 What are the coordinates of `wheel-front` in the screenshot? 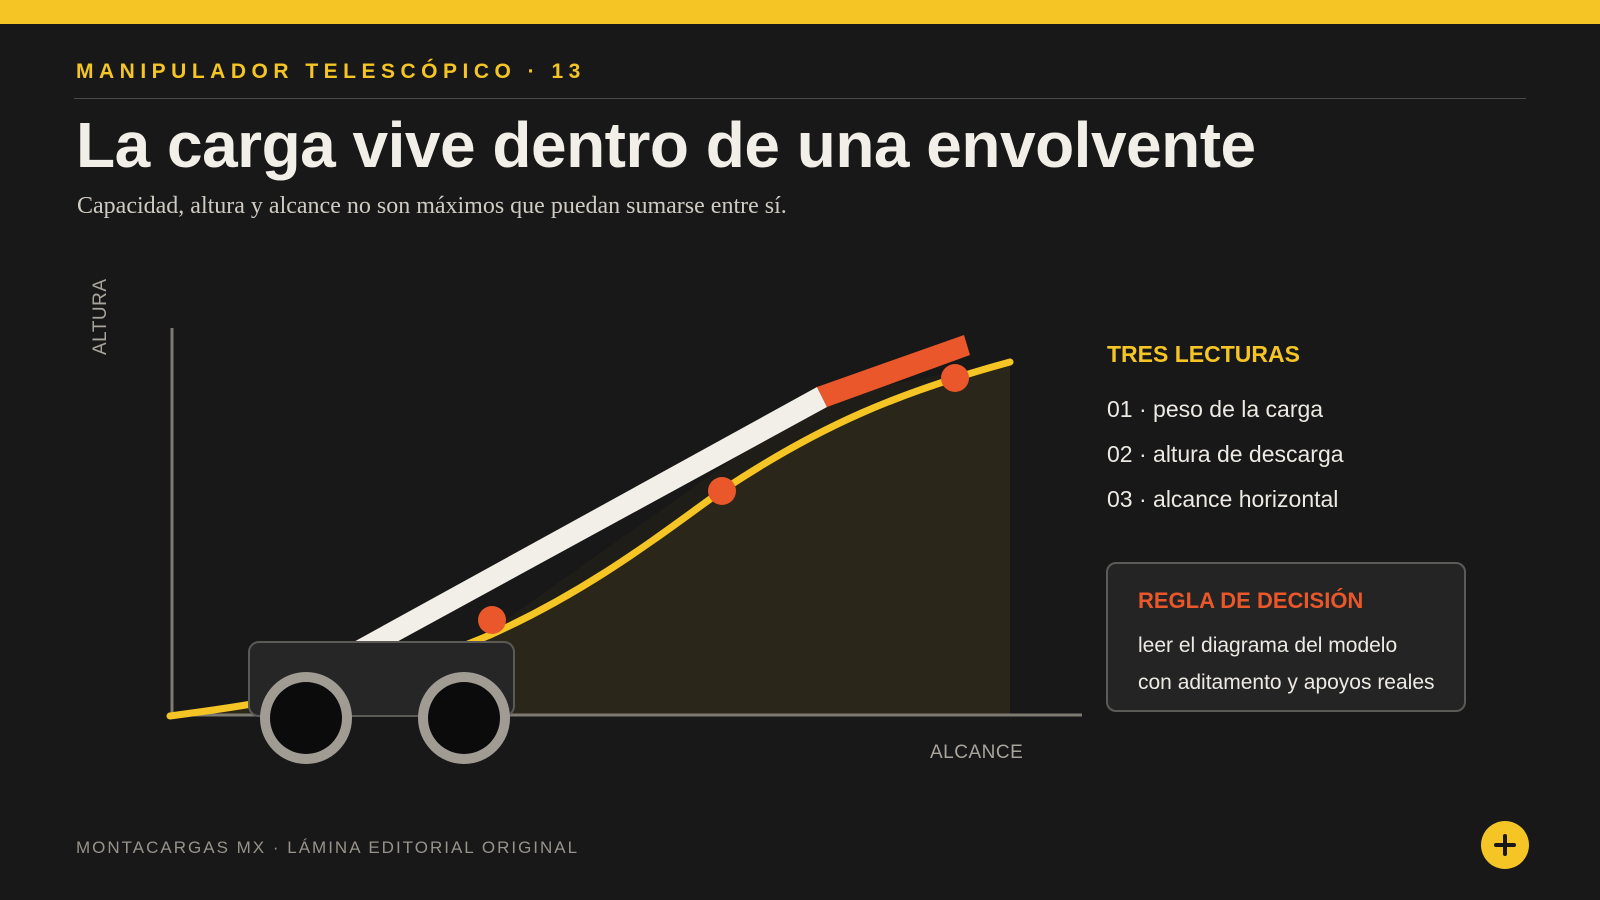 It's located at (306, 718).